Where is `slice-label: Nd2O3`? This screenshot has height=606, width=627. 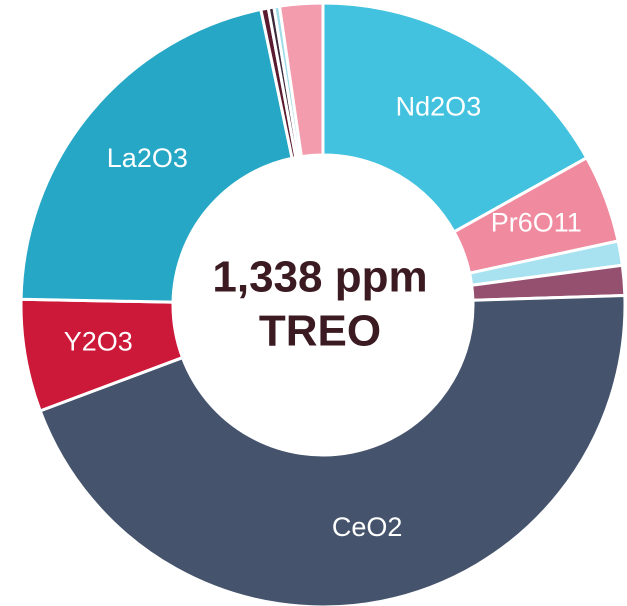 slice-label: Nd2O3 is located at coordinates (439, 107).